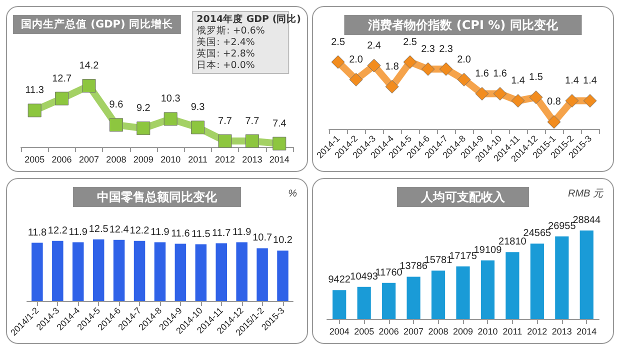 This screenshot has width=622, height=350. Describe the element at coordinates (293, 194) in the screenshot. I see `y-axis-title: %` at that location.